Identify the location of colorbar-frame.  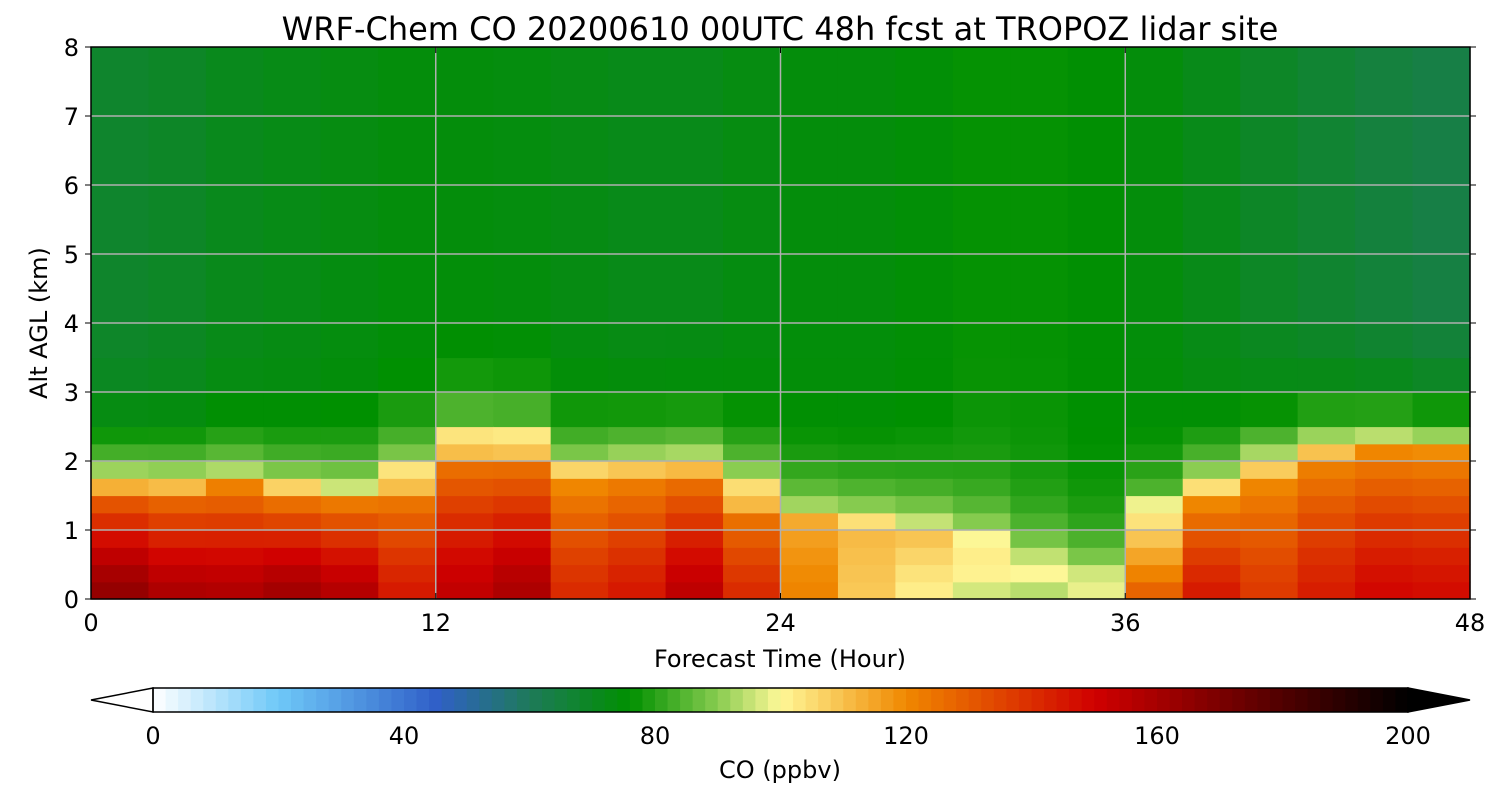
(780, 700).